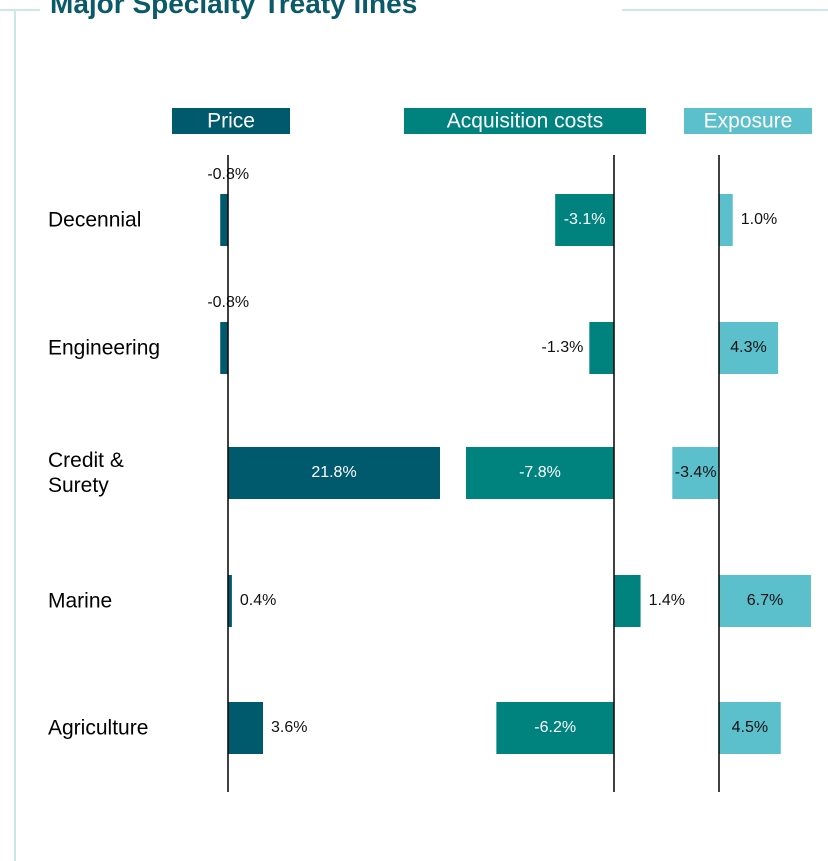 This screenshot has width=828, height=861. What do you see at coordinates (289, 727) in the screenshot?
I see `value-label: 3.6%` at bounding box center [289, 727].